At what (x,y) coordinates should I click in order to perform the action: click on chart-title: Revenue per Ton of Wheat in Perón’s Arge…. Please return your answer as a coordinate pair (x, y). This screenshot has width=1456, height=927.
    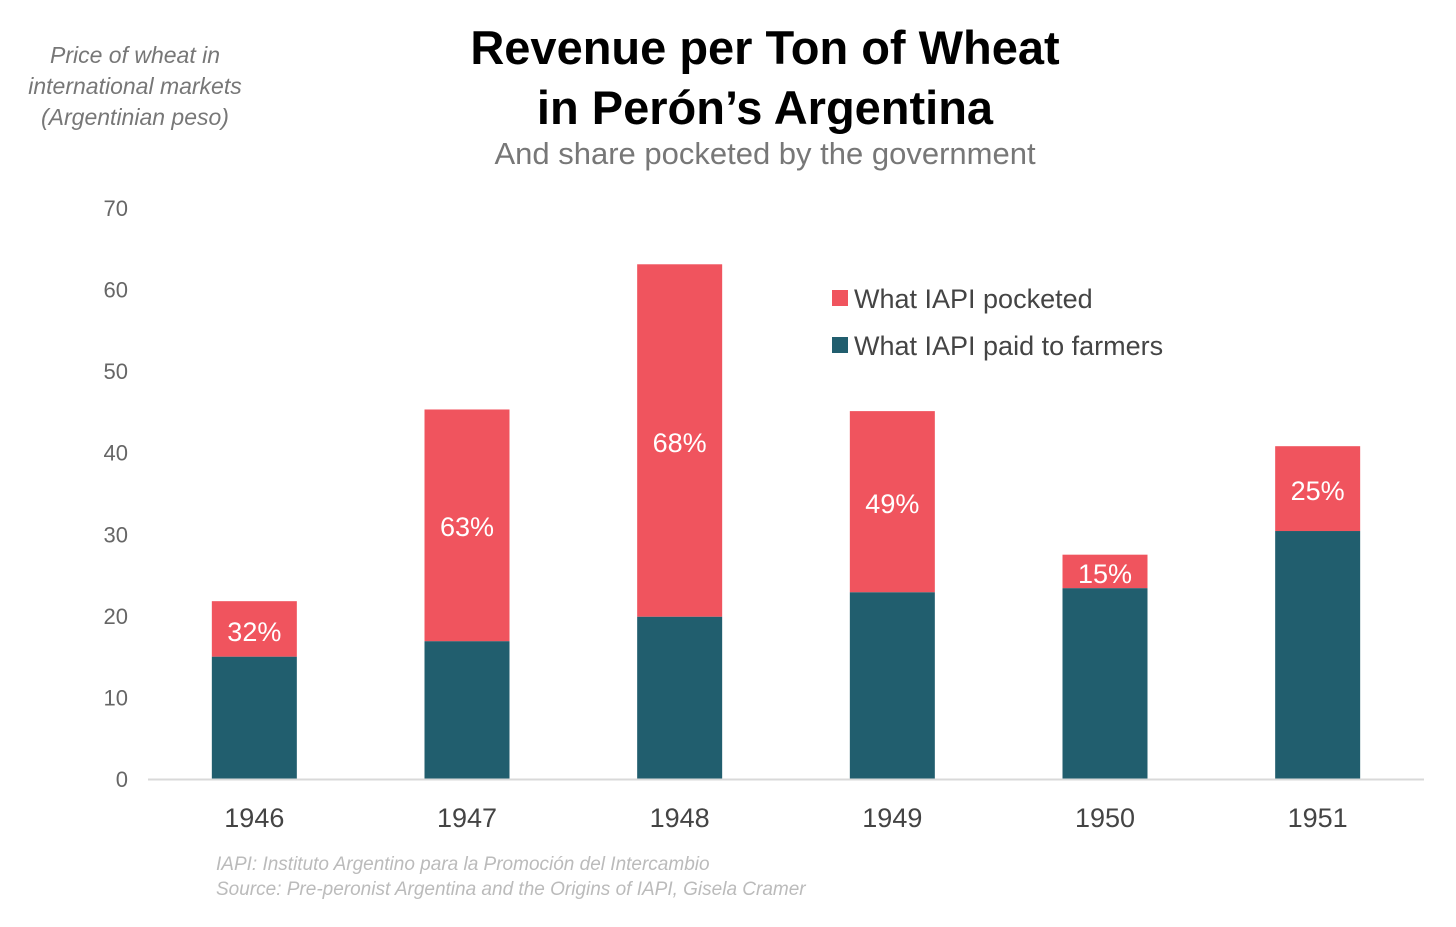
    Looking at the image, I should click on (765, 78).